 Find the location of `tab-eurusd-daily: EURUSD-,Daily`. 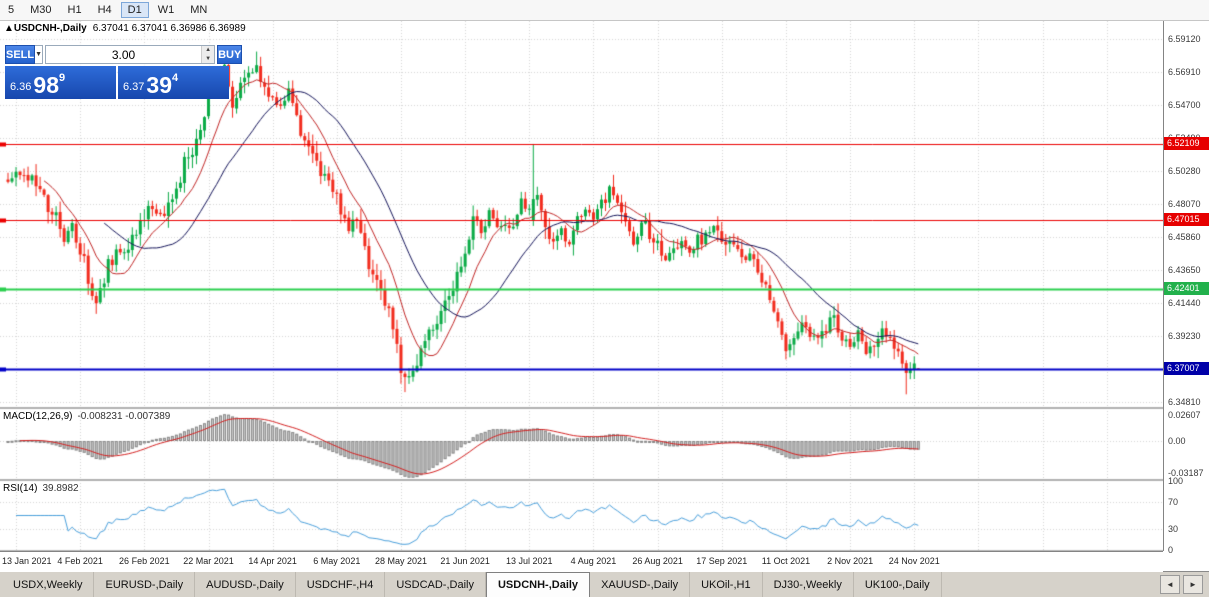

tab-eurusd-daily: EURUSD-,Daily is located at coordinates (145, 584).